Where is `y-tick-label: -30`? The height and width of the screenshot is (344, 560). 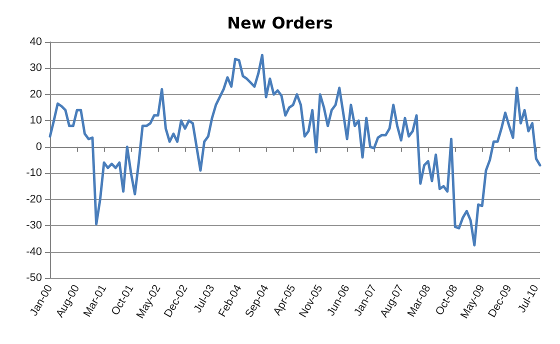
y-tick-label: -30 is located at coordinates (34, 226).